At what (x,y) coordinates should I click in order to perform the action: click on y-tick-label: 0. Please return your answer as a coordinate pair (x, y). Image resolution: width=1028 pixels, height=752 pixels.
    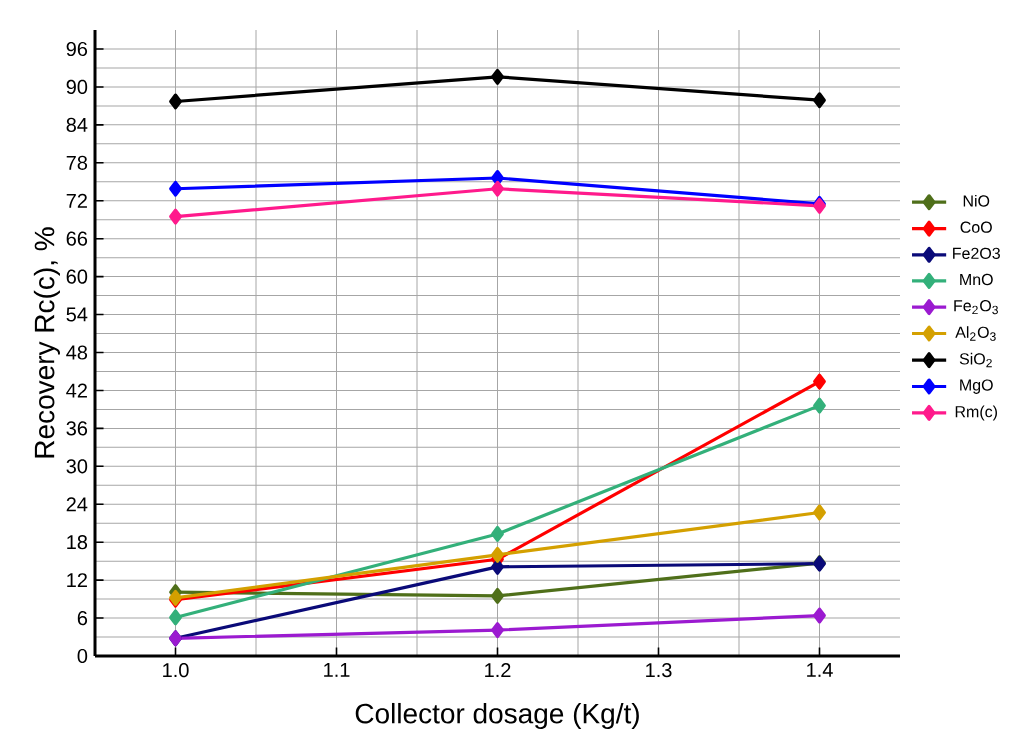
    Looking at the image, I should click on (82, 656).